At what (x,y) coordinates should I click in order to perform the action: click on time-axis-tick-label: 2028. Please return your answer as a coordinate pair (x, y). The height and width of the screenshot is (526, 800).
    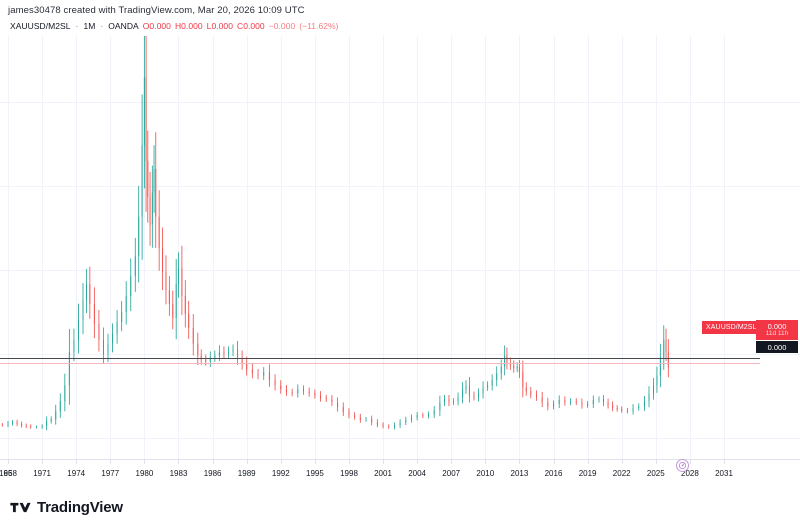
    Looking at the image, I should click on (689, 473).